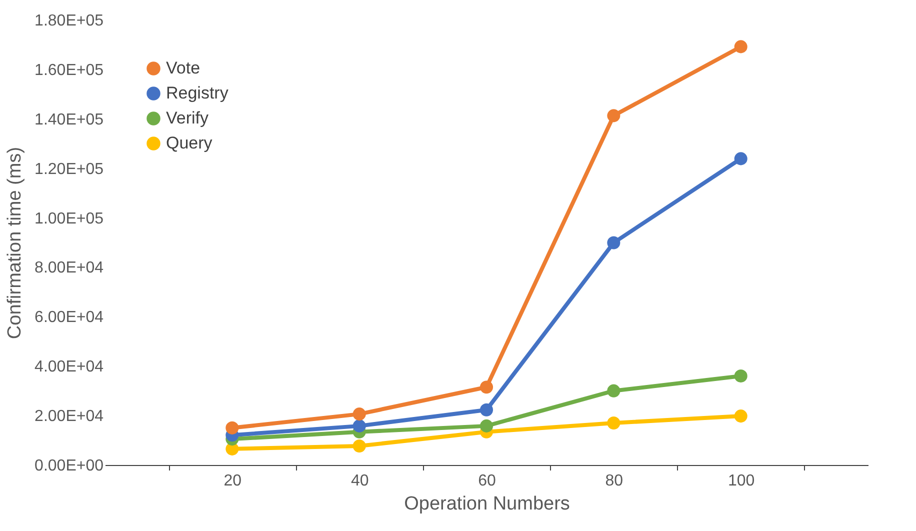 The height and width of the screenshot is (531, 916). Describe the element at coordinates (487, 481) in the screenshot. I see `x-tick-label: 60` at that location.